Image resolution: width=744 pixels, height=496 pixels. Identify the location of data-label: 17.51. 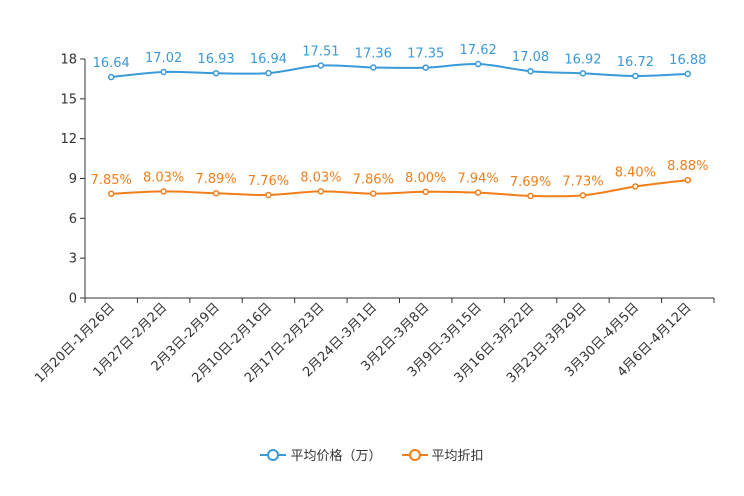
(320, 52).